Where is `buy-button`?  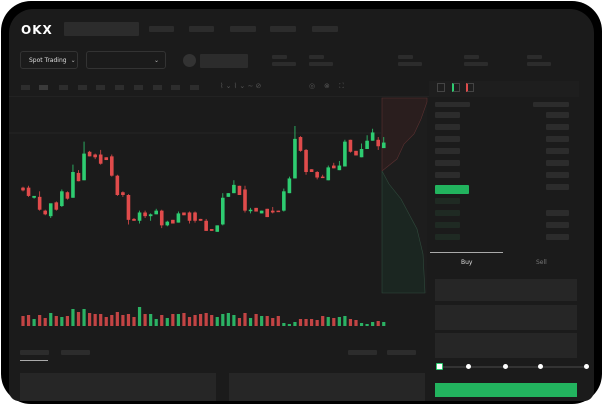 buy-button is located at coordinates (506, 390).